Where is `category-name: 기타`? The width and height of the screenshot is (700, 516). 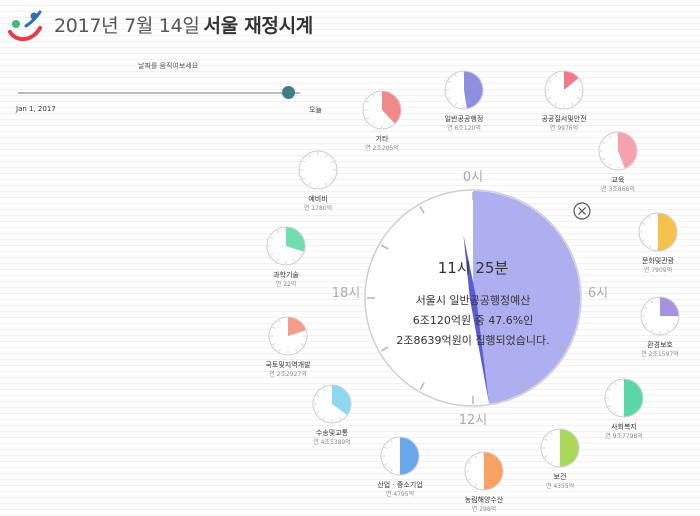
category-name: 기타 is located at coordinates (382, 138).